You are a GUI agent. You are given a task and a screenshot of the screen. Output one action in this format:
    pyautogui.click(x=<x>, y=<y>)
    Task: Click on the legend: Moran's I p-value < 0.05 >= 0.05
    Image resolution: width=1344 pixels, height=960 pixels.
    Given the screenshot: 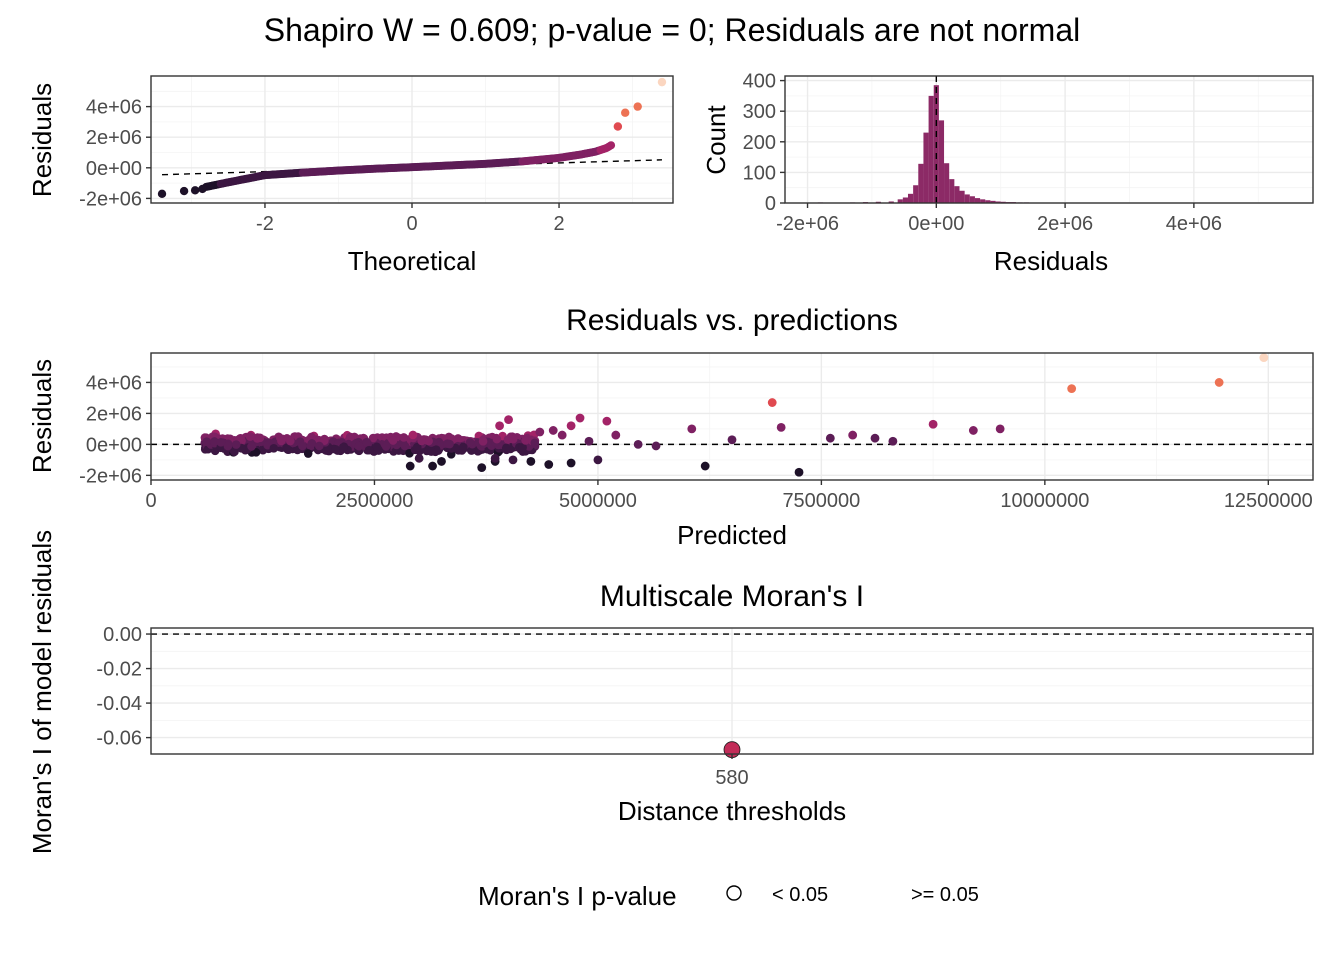 What is the action you would take?
    pyautogui.click(x=728, y=896)
    